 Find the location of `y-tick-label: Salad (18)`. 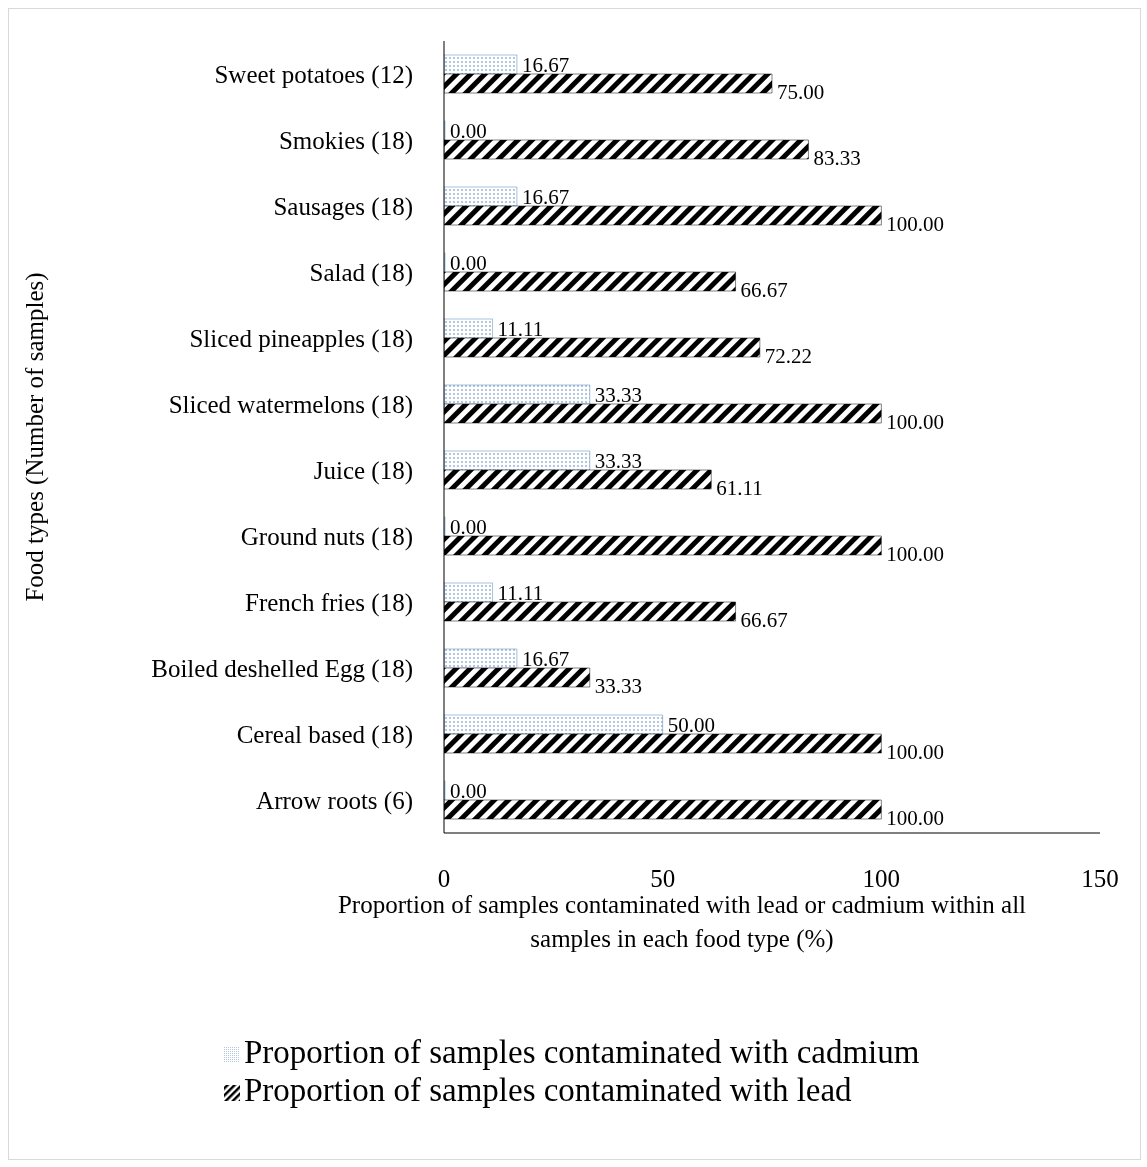

y-tick-label: Salad (18) is located at coordinates (361, 272).